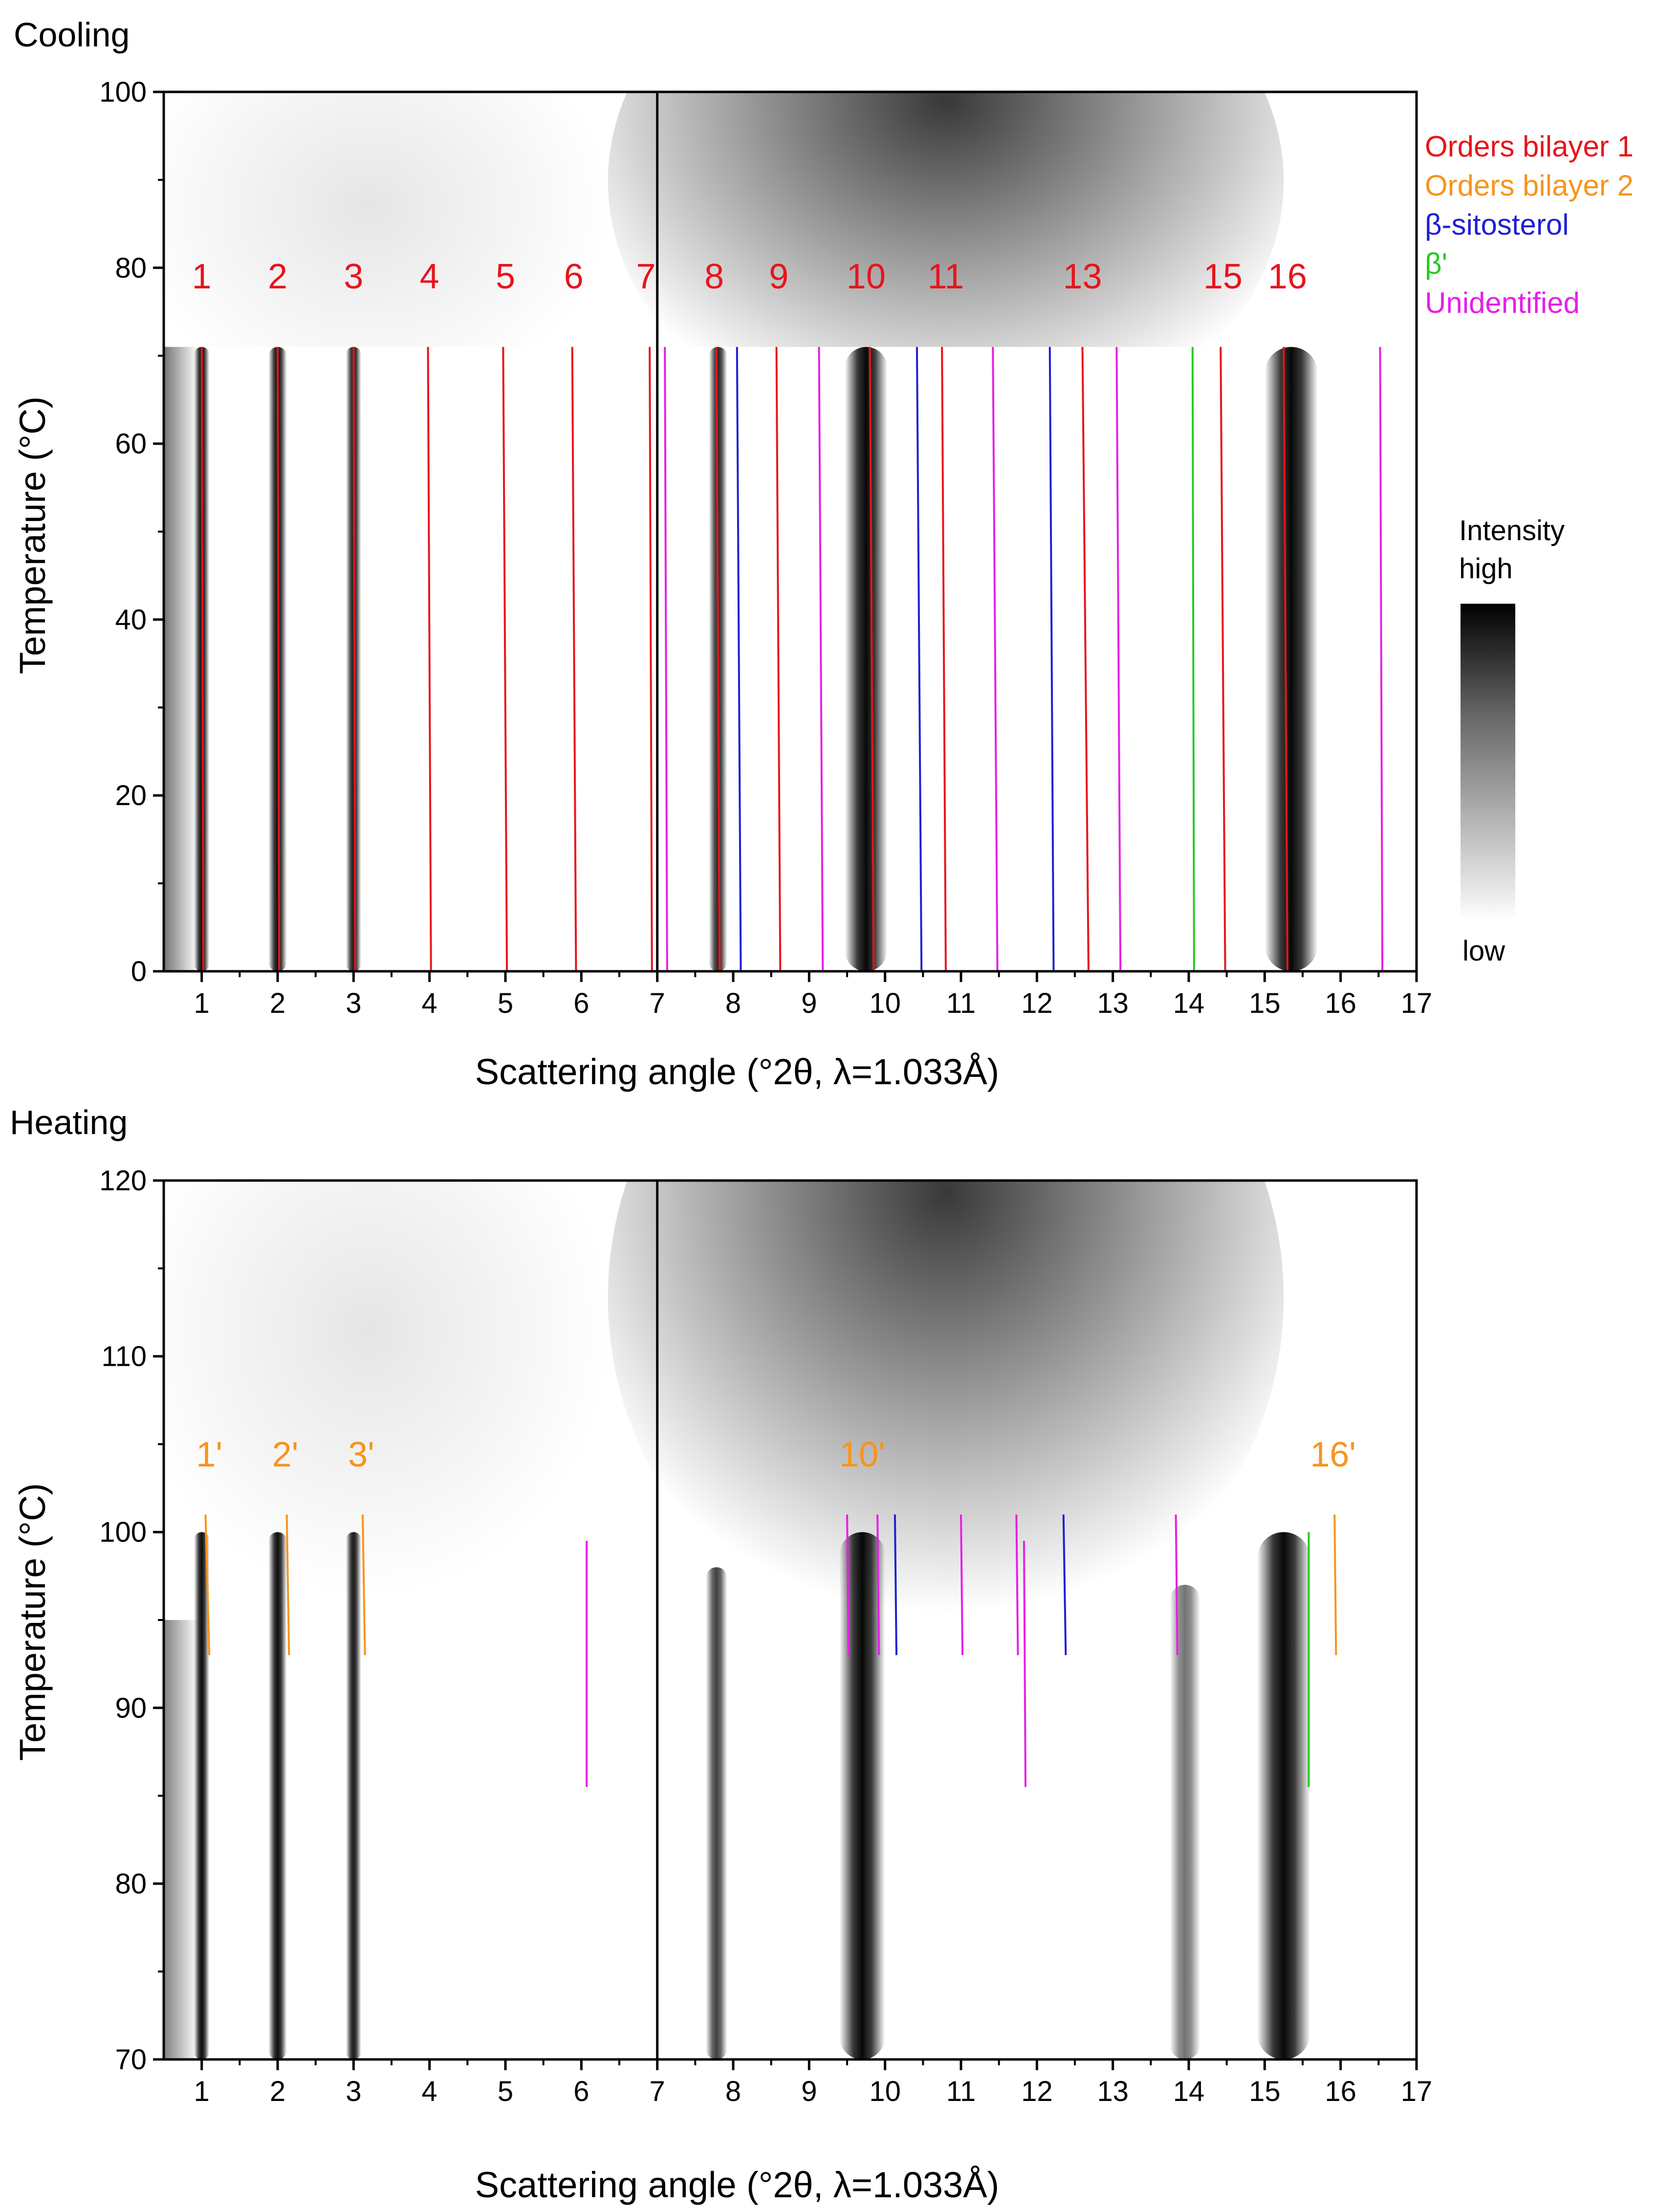 The width and height of the screenshot is (1680, 2209). I want to click on x-tick-label: 10, so click(885, 1003).